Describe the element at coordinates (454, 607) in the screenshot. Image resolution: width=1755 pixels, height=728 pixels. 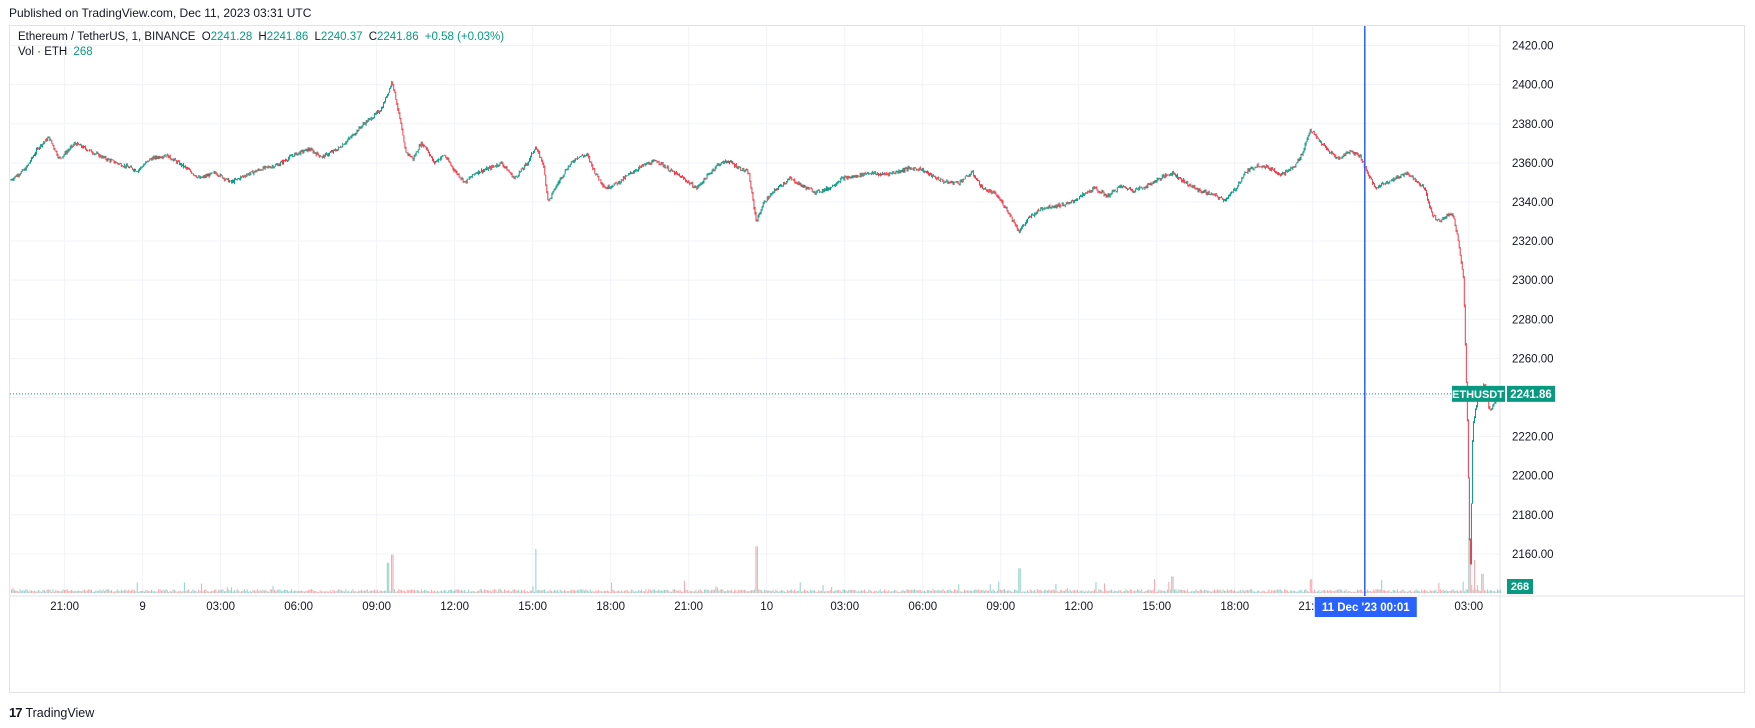
I see `x-tick-label: 12:00` at that location.